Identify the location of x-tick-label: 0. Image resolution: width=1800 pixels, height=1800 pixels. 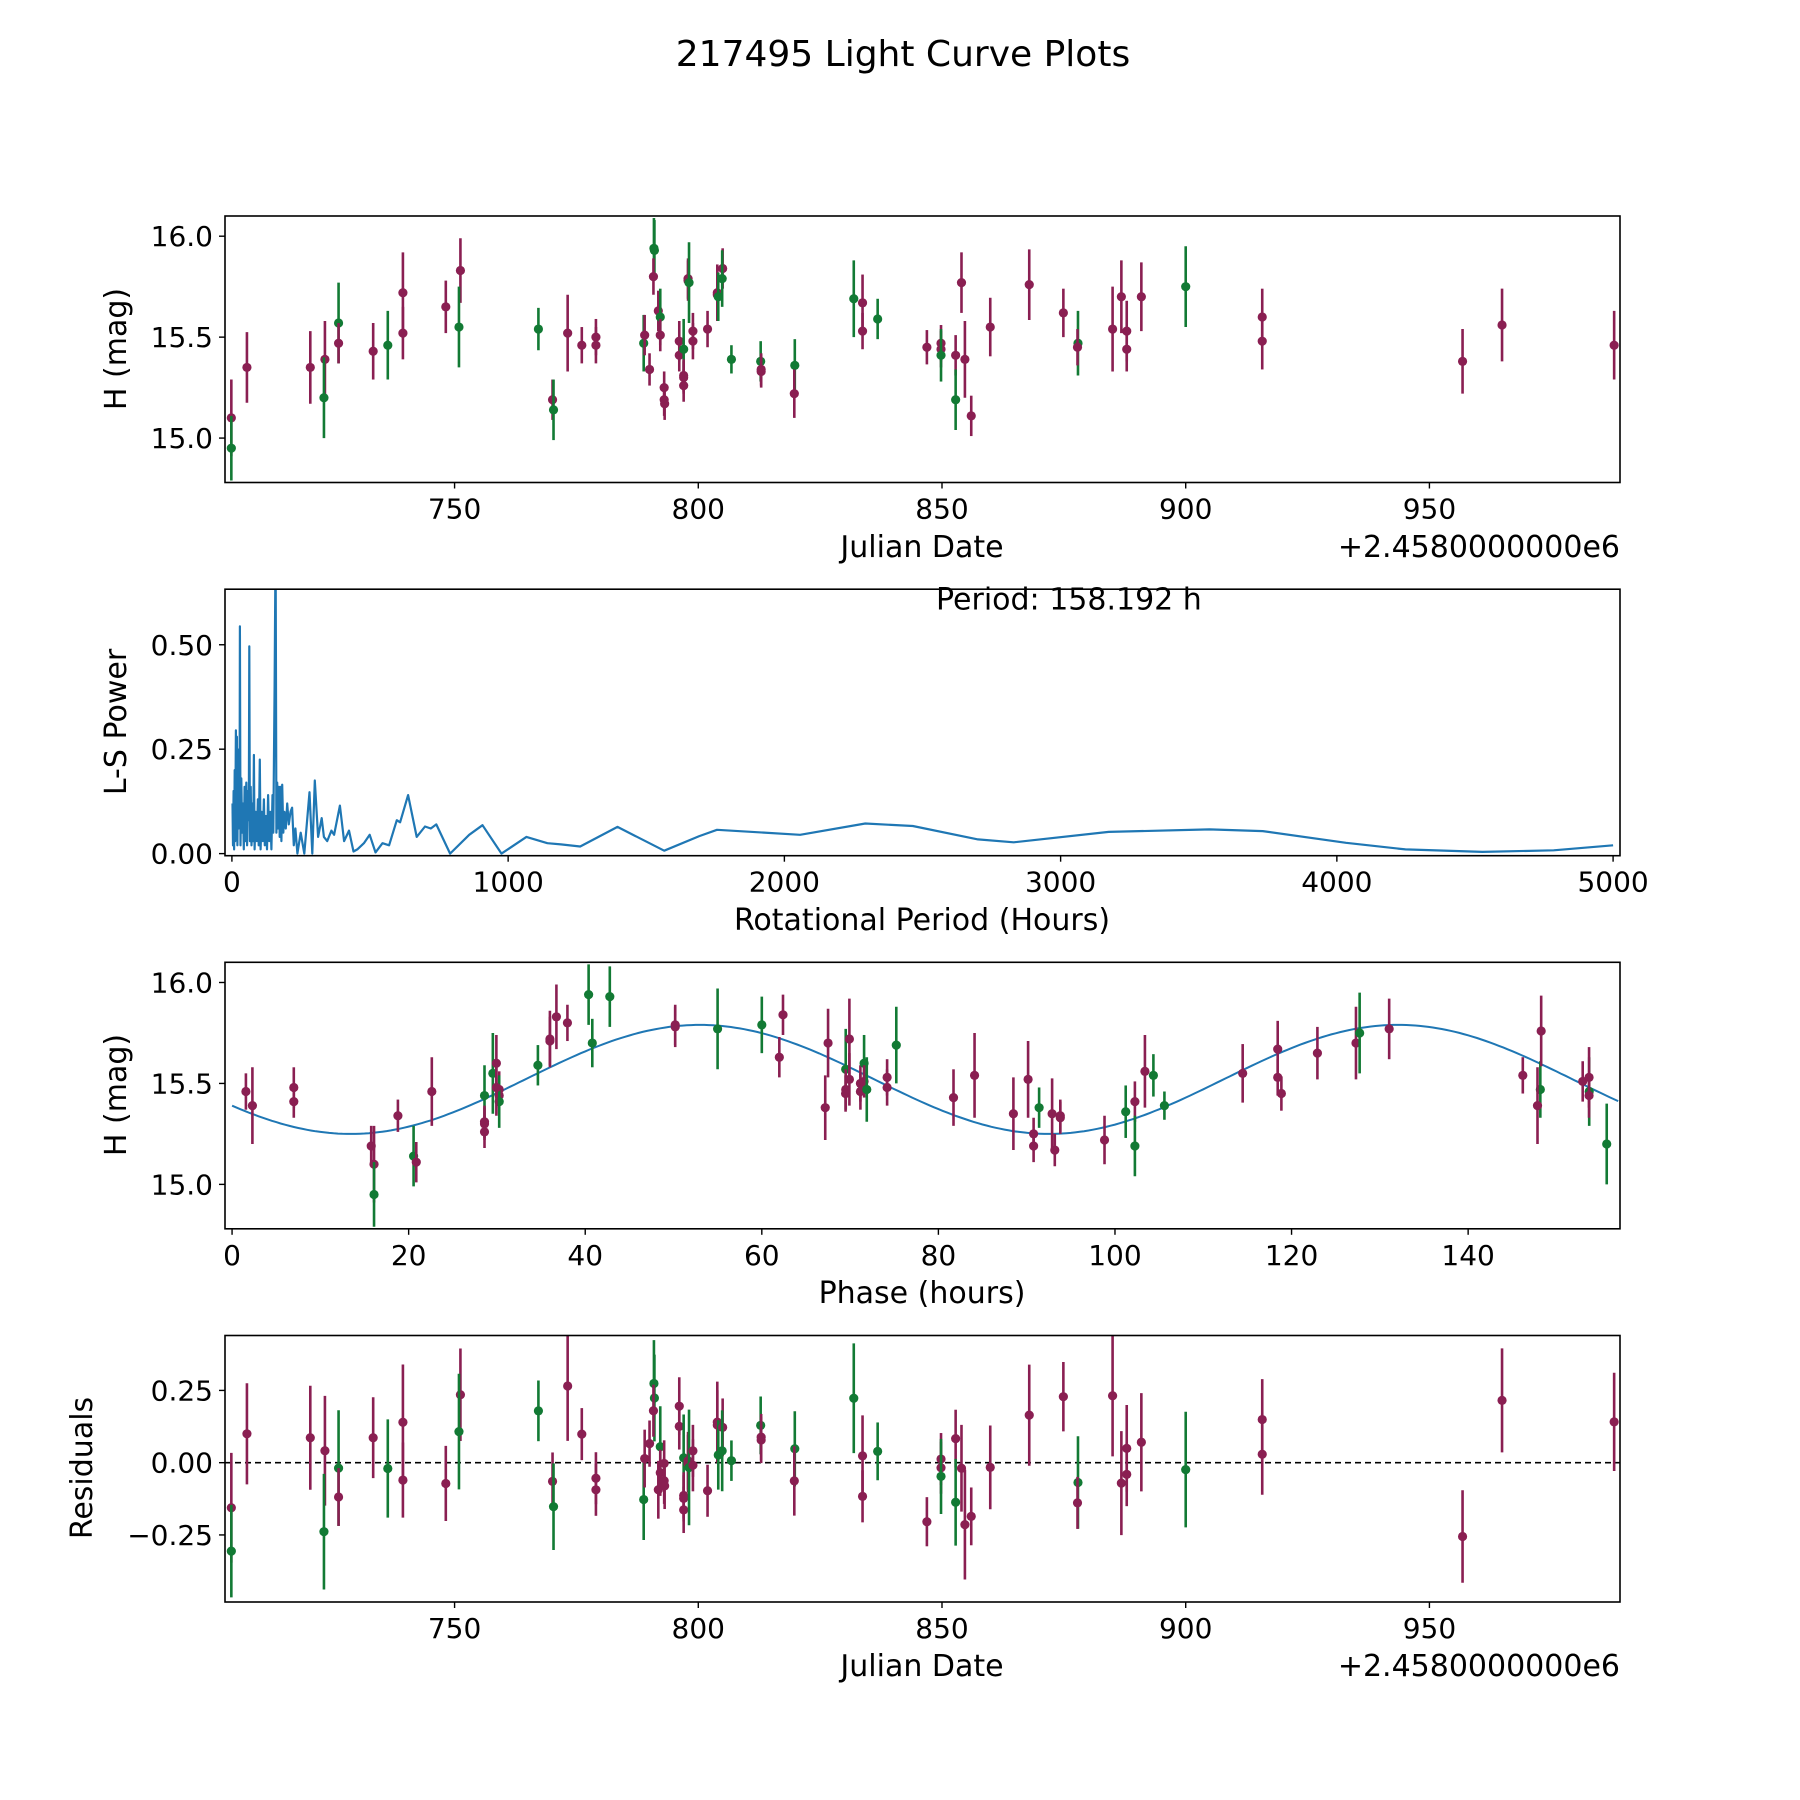
(232, 882).